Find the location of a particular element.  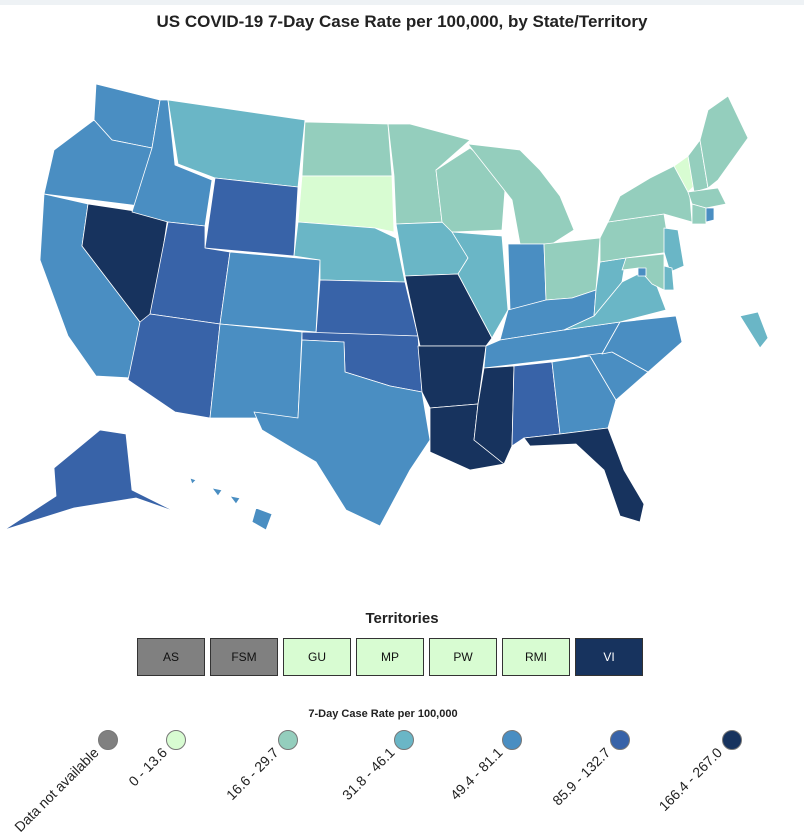

legend-label: 0 - 13.6 is located at coordinates (147, 767).